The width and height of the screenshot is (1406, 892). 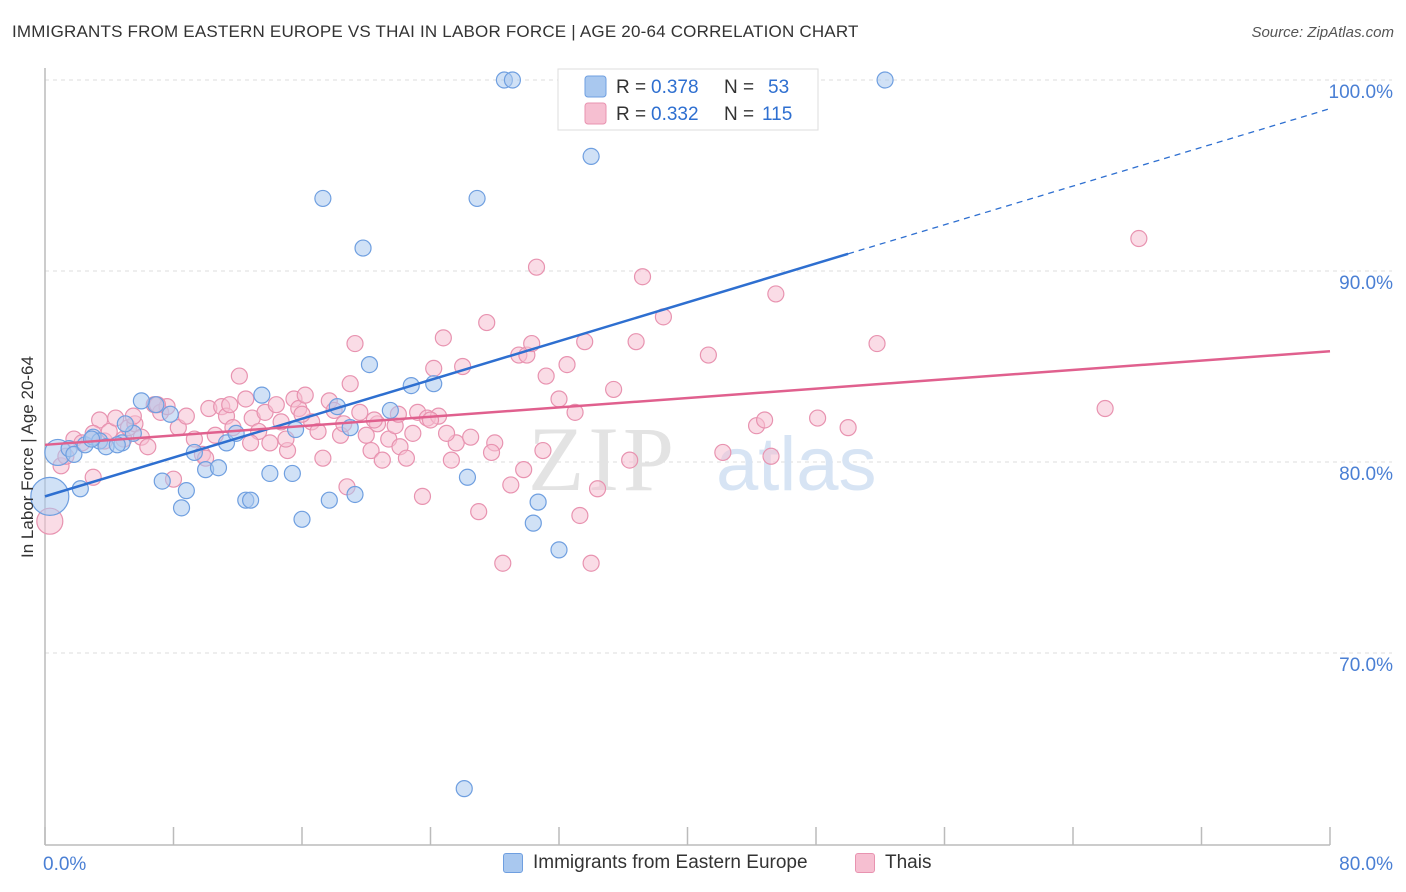 I want to click on x-axis-tick-labels: 0.0% 80.0%, so click(x=718, y=864).